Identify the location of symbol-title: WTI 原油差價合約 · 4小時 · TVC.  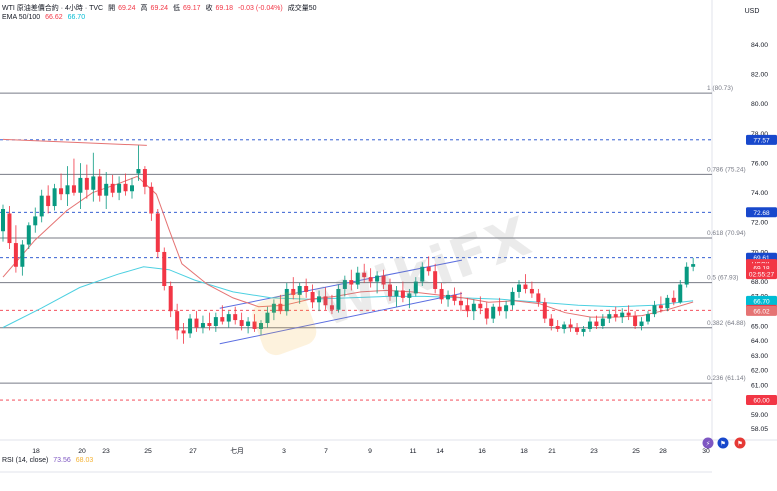
(53, 8).